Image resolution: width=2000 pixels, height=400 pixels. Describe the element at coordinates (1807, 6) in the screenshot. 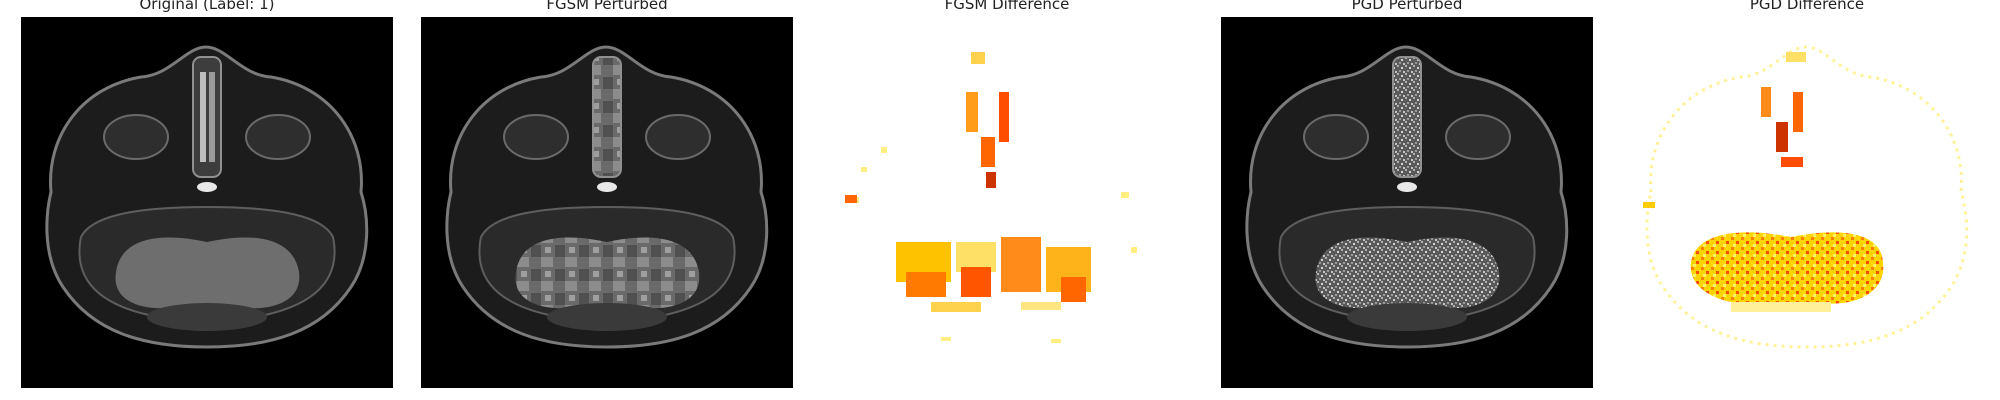

I see `panel-title: PGD Difference` at that location.